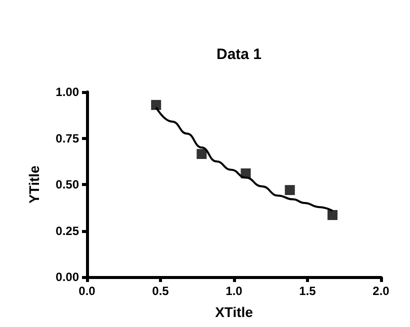 This screenshot has width=410, height=327. I want to click on y-tick-label: 0.75, so click(68, 138).